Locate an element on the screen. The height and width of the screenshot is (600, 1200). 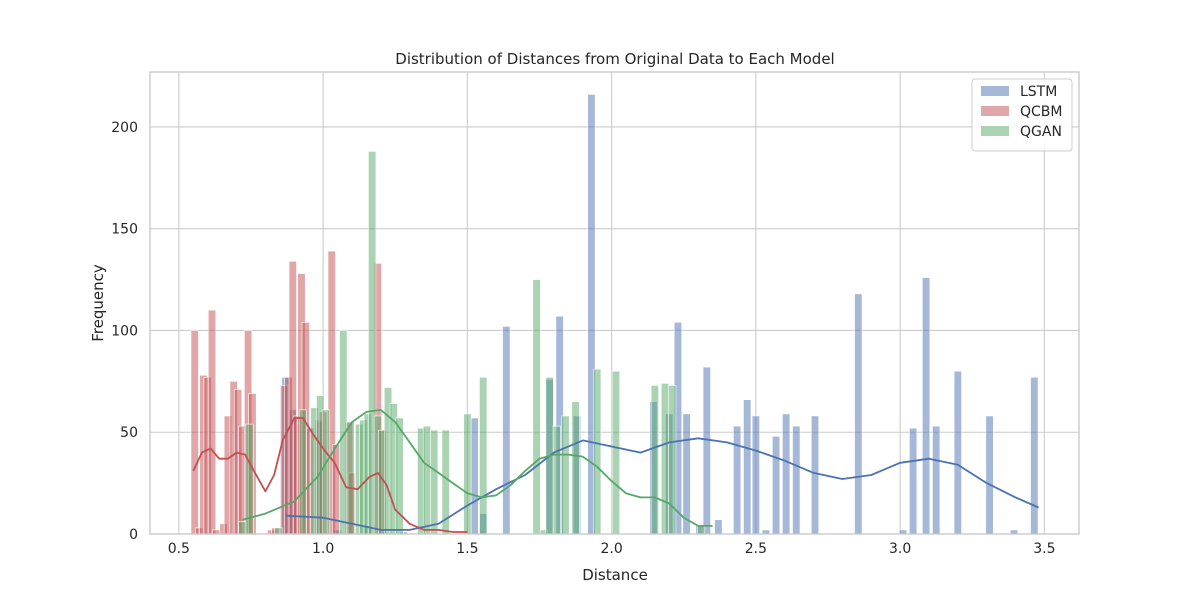
x-axis-ticks: 0.5 1.0 1.5 2.0 2.5 3.0 3.5 is located at coordinates (612, 549).